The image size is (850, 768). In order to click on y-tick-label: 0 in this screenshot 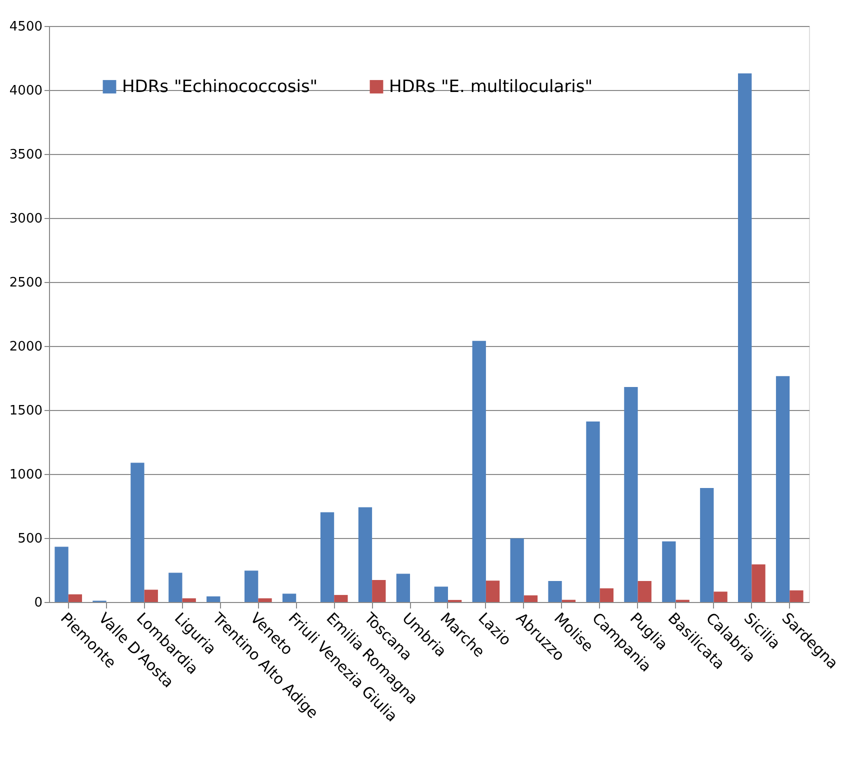, I will do `click(38, 603)`.